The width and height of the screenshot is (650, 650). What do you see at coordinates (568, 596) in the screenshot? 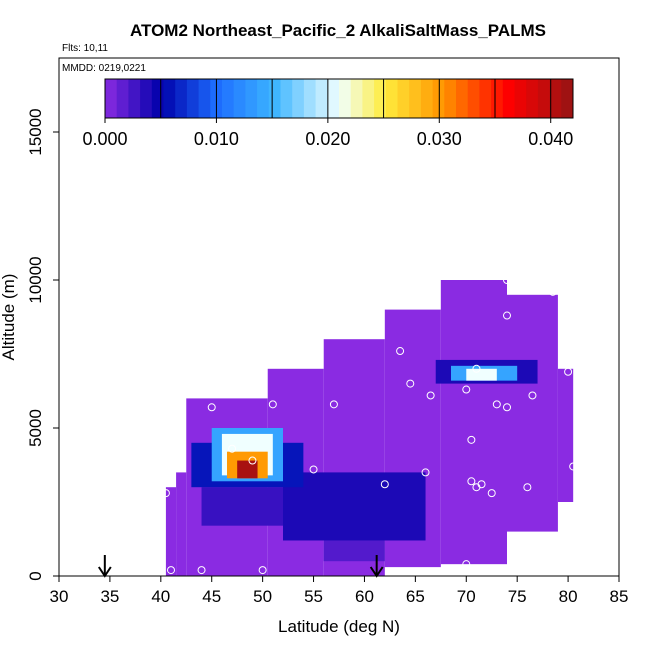
I see `x-tick-label: 80` at bounding box center [568, 596].